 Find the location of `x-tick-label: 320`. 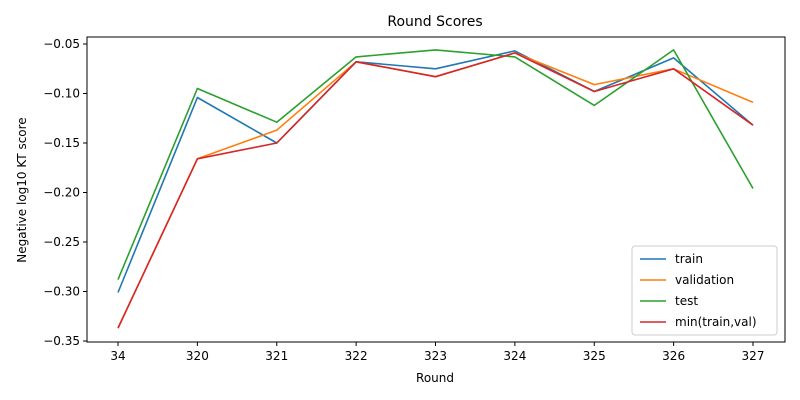

x-tick-label: 320 is located at coordinates (197, 356).